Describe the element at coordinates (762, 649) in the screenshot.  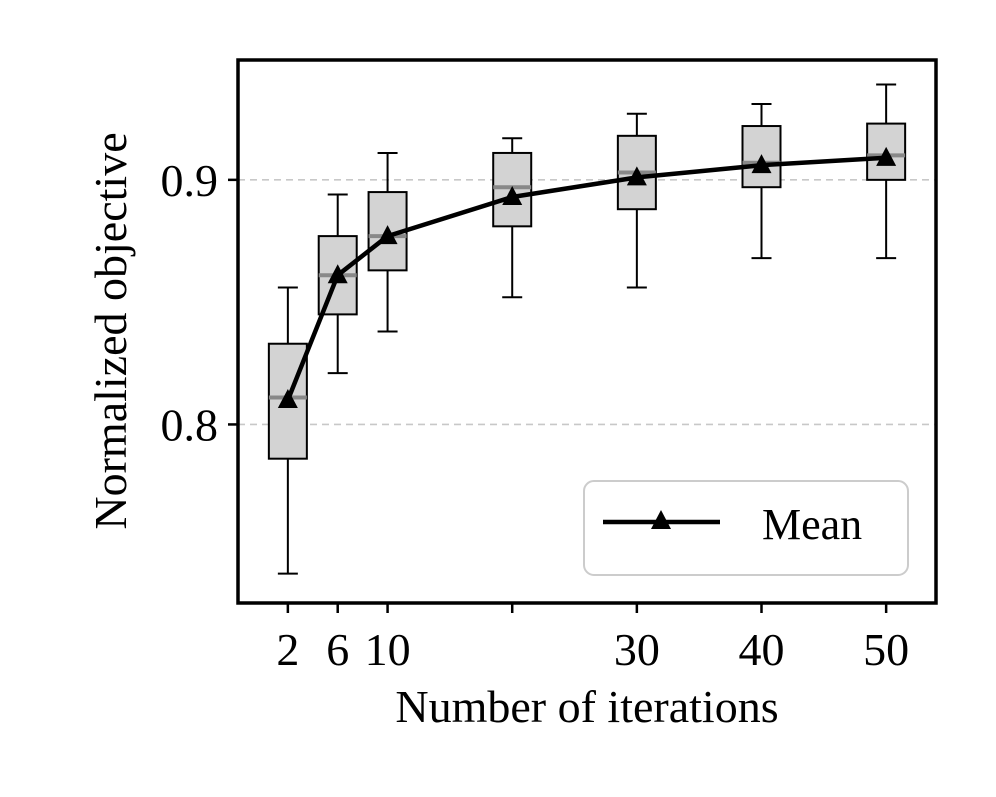
I see `x-tick-label-5: 40` at that location.